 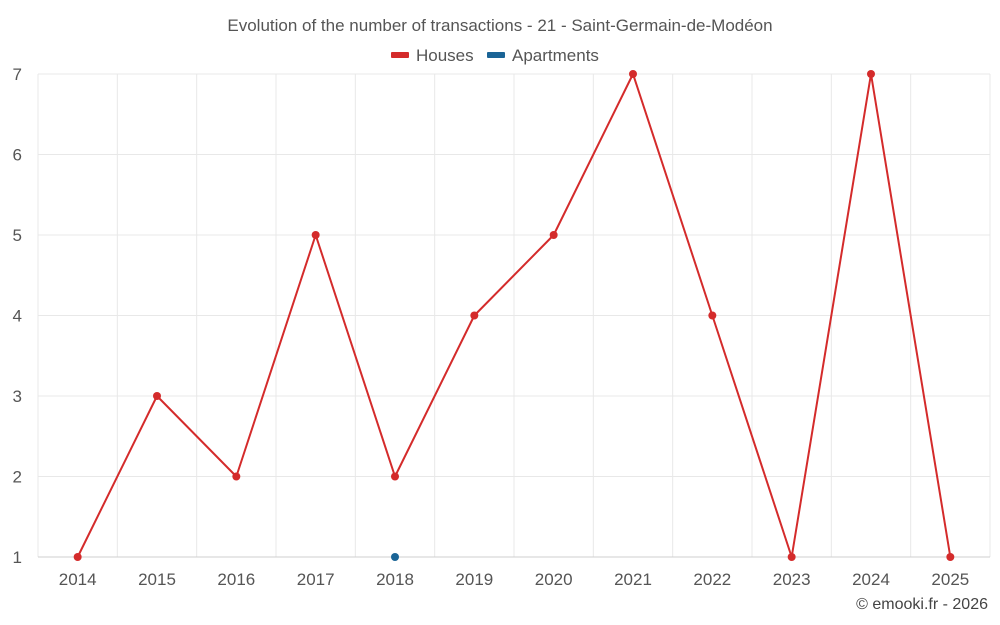 I want to click on legend: Houses Apartments, so click(x=495, y=55).